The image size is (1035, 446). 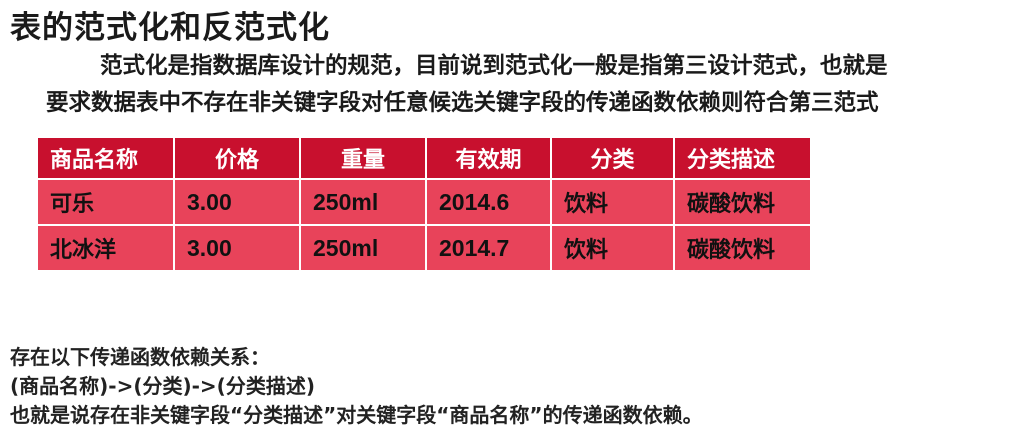 I want to click on cell-product-name: 北冰洋, so click(x=105, y=248).